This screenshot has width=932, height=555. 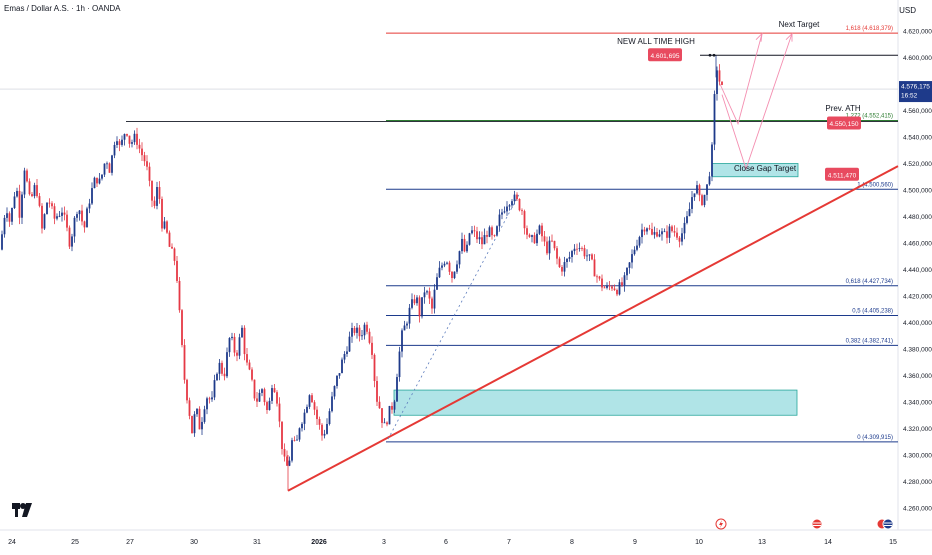 I want to click on gap-badge, so click(x=842, y=174).